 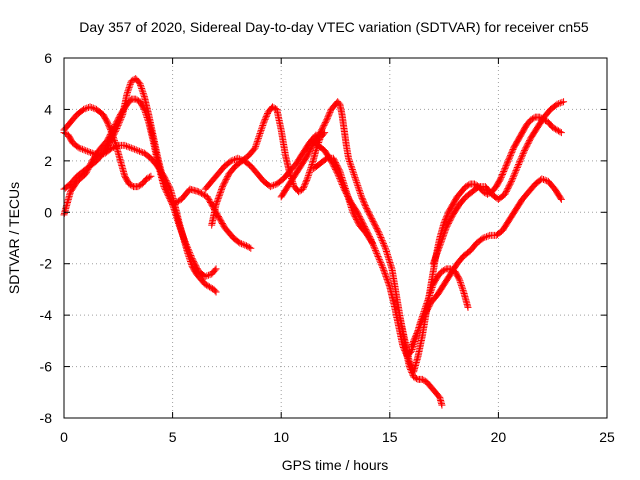 What do you see at coordinates (46, 315) in the screenshot?
I see `y-tick-label: -4` at bounding box center [46, 315].